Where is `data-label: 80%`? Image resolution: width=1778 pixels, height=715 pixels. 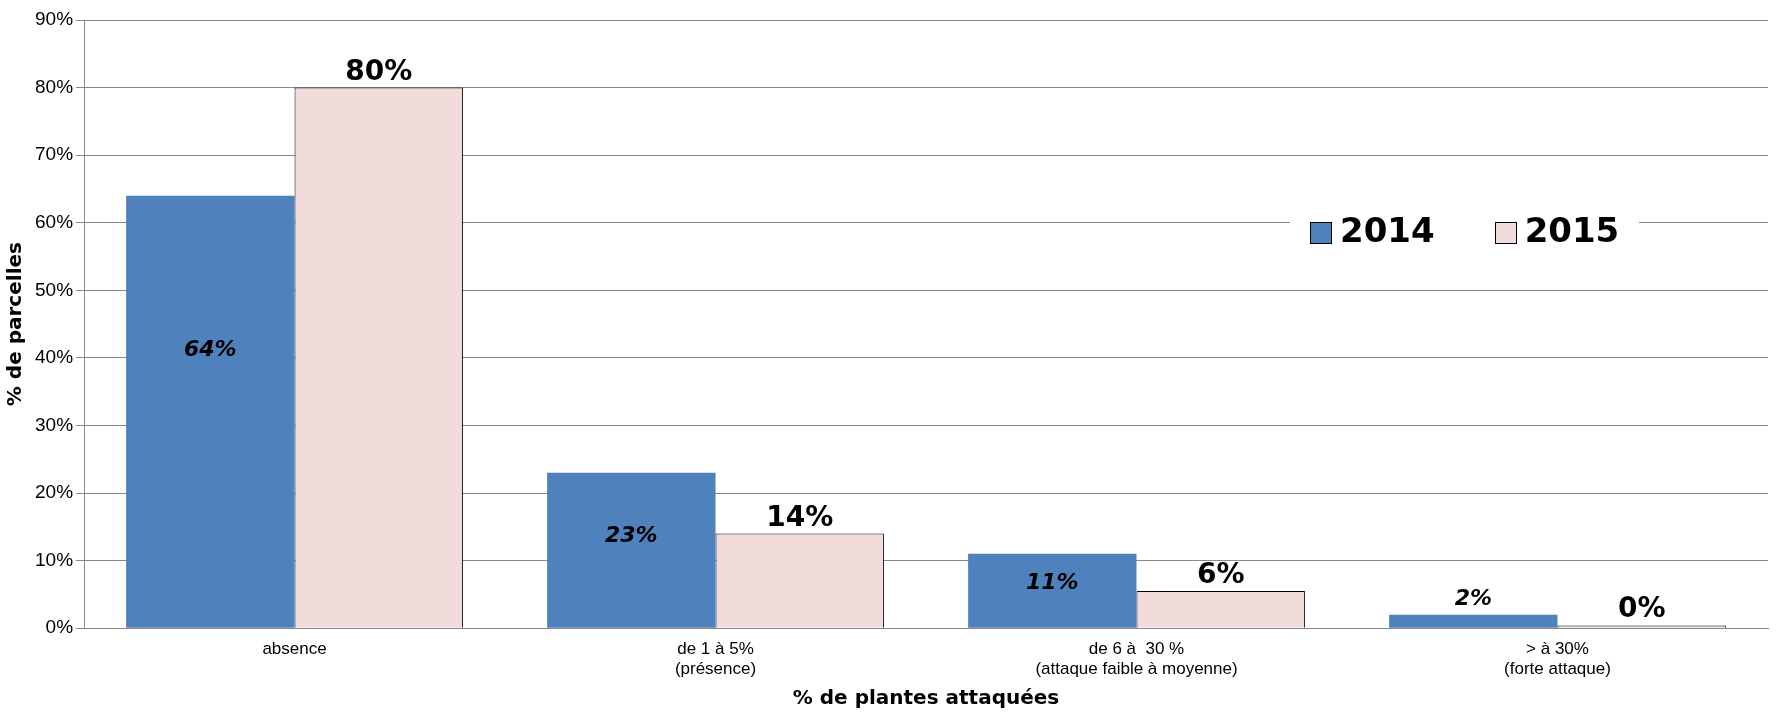 data-label: 80% is located at coordinates (379, 70).